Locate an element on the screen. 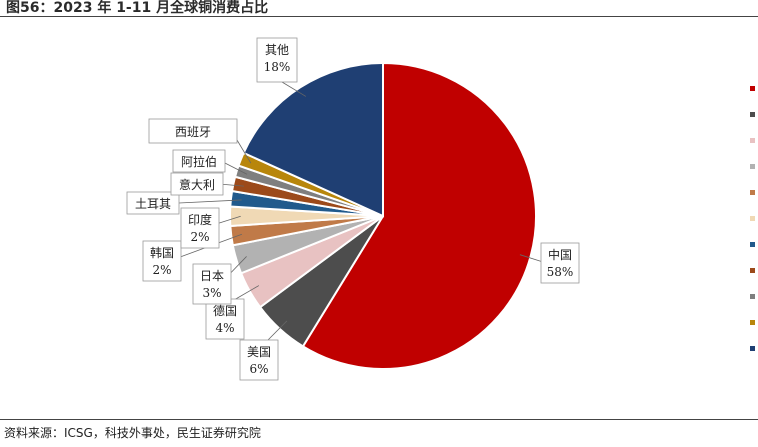 The image size is (758, 447). slice-percent-1: 6% is located at coordinates (258, 369).